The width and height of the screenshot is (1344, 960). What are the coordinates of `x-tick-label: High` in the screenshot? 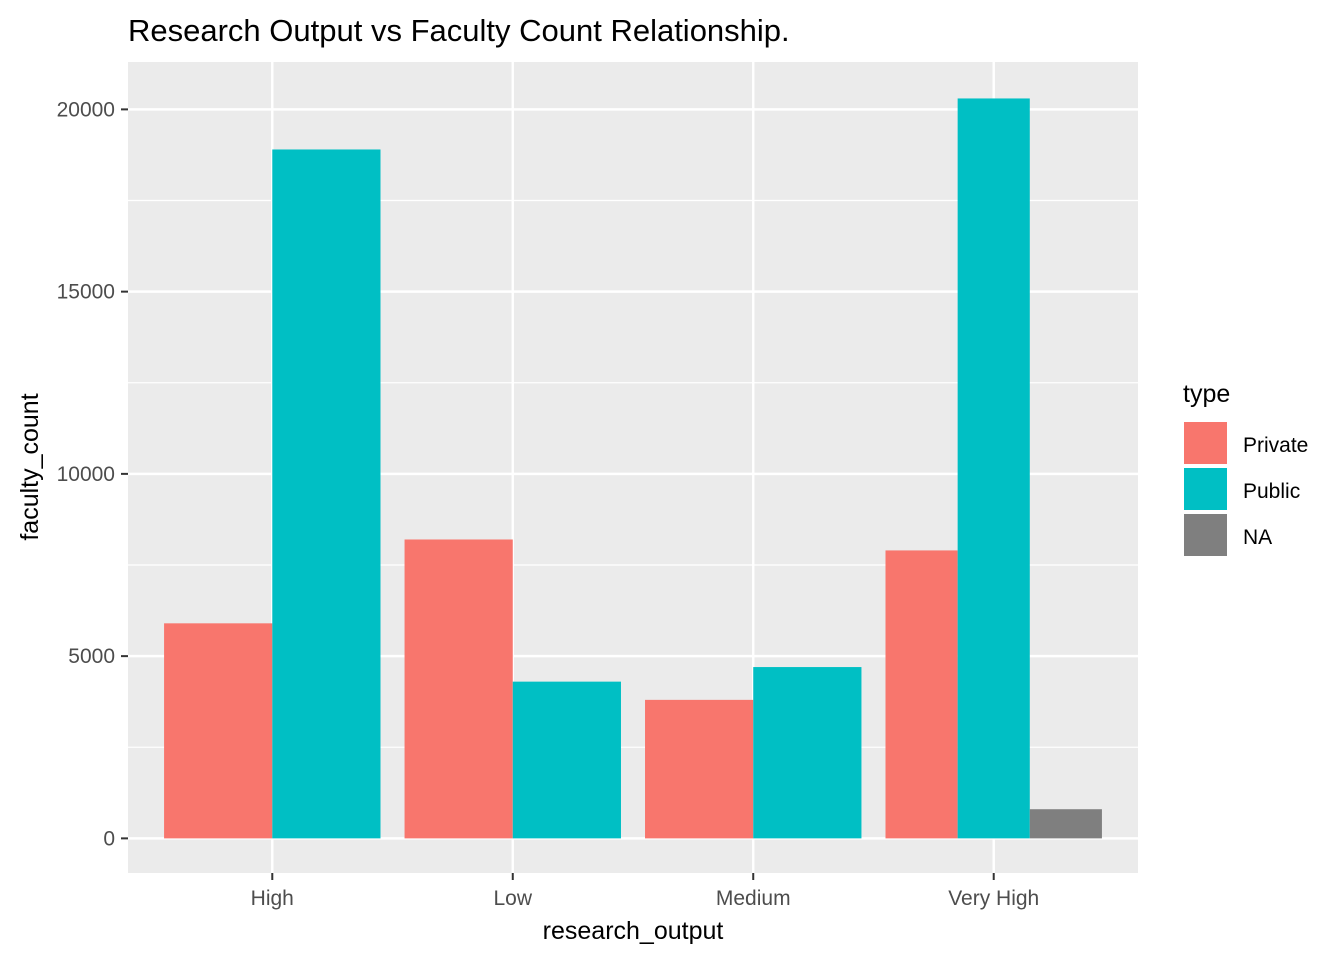 It's located at (272, 898).